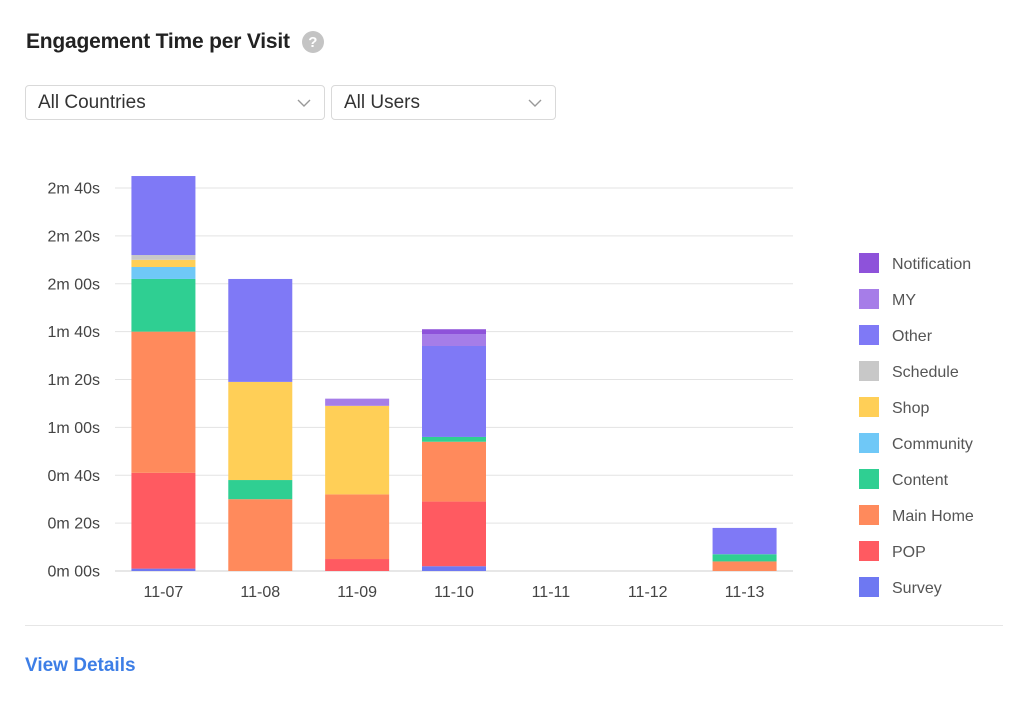  What do you see at coordinates (917, 588) in the screenshot?
I see `legend-label: Survey` at bounding box center [917, 588].